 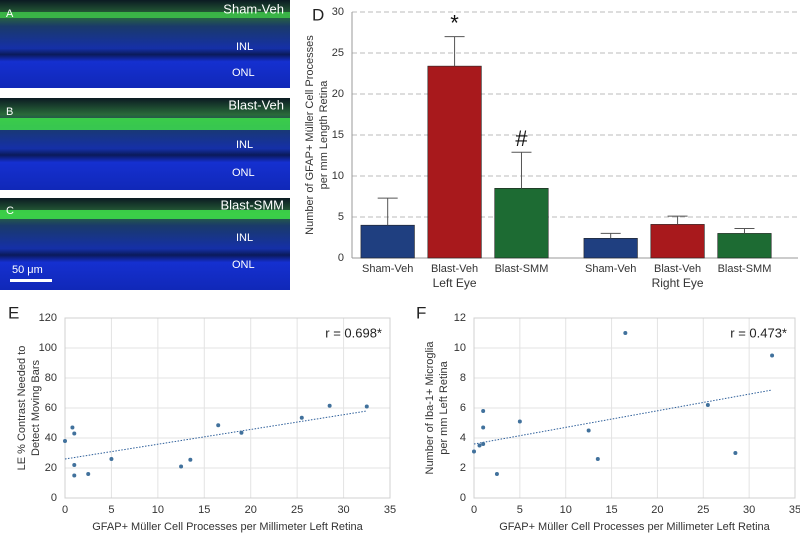 I want to click on y-tick-label: 100, so click(x=48, y=348).